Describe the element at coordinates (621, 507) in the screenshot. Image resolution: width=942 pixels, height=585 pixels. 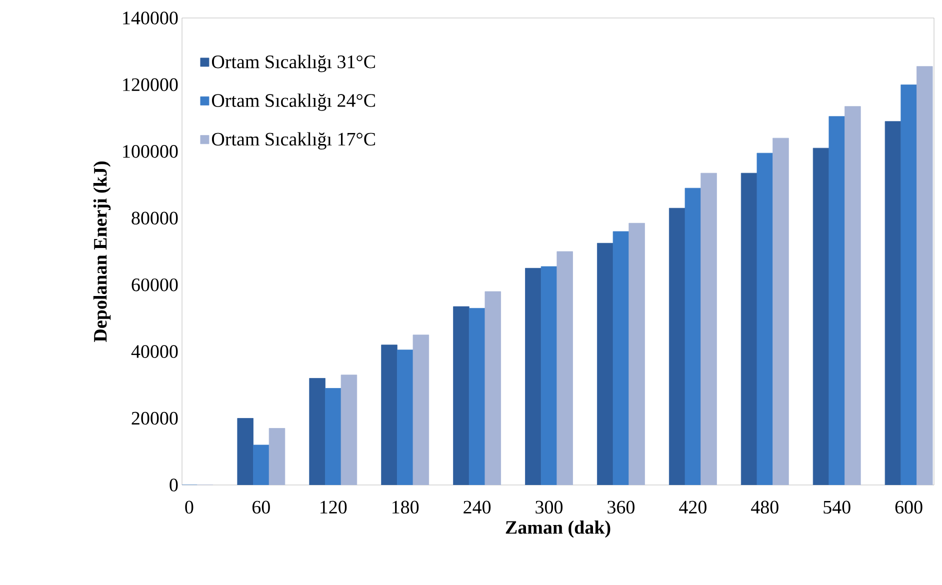
I see `x-tick-label: 360` at that location.